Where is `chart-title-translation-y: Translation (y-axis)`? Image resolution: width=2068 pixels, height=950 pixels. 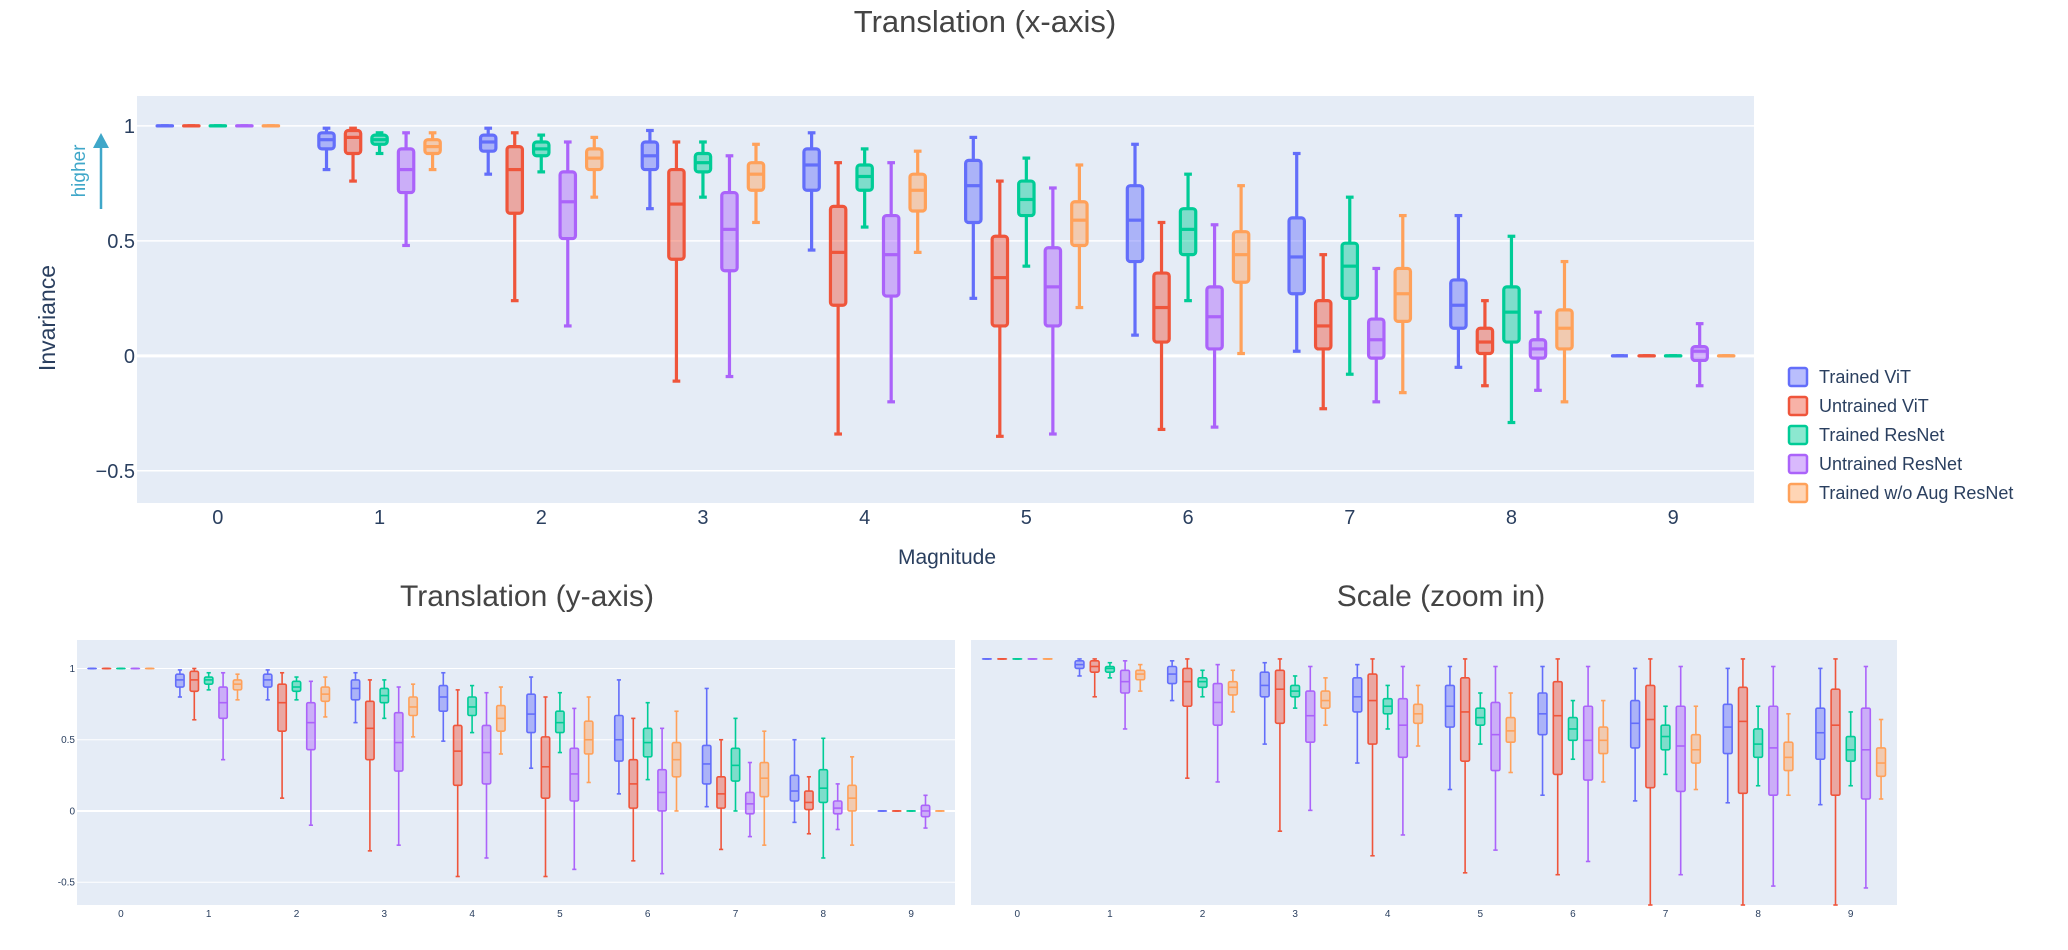 chart-title-translation-y: Translation (y-axis) is located at coordinates (527, 596).